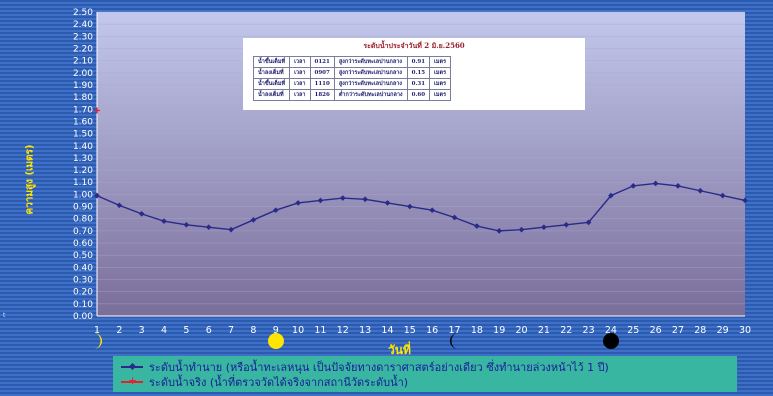 The image size is (773, 396). What do you see at coordinates (186, 330) in the screenshot?
I see `x-tick-label: 5` at bounding box center [186, 330].